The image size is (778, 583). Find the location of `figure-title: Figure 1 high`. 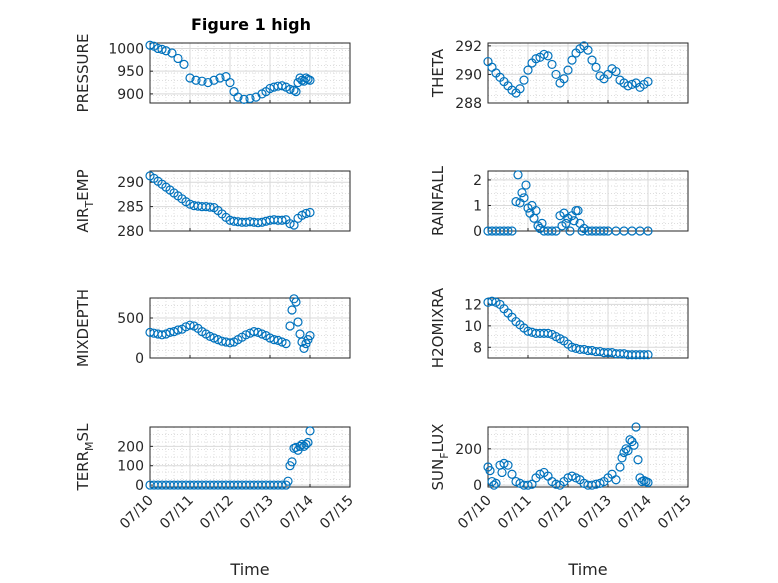

figure-title: Figure 1 high is located at coordinates (251, 24).